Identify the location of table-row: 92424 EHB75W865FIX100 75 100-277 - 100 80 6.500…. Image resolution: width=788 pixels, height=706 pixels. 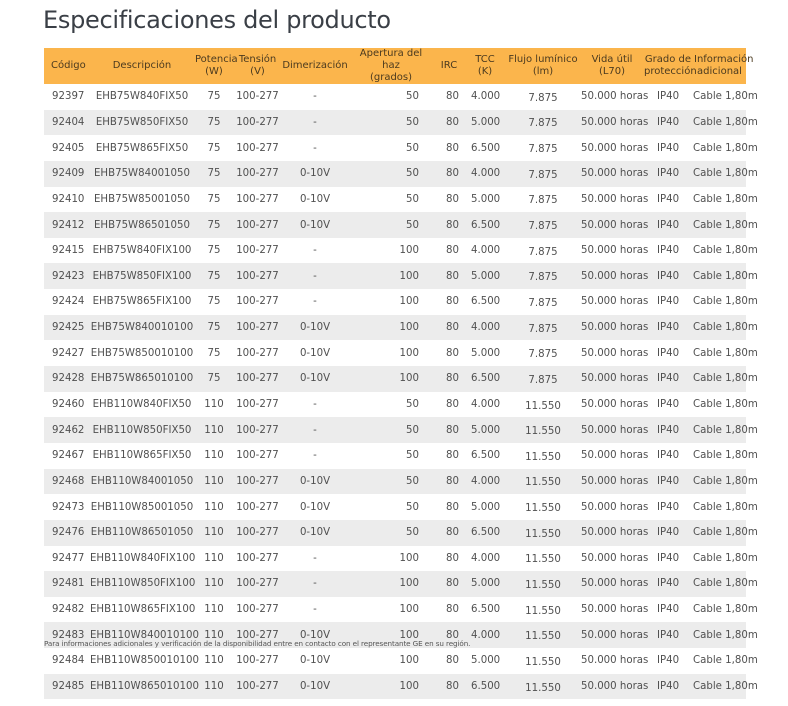
(401, 302).